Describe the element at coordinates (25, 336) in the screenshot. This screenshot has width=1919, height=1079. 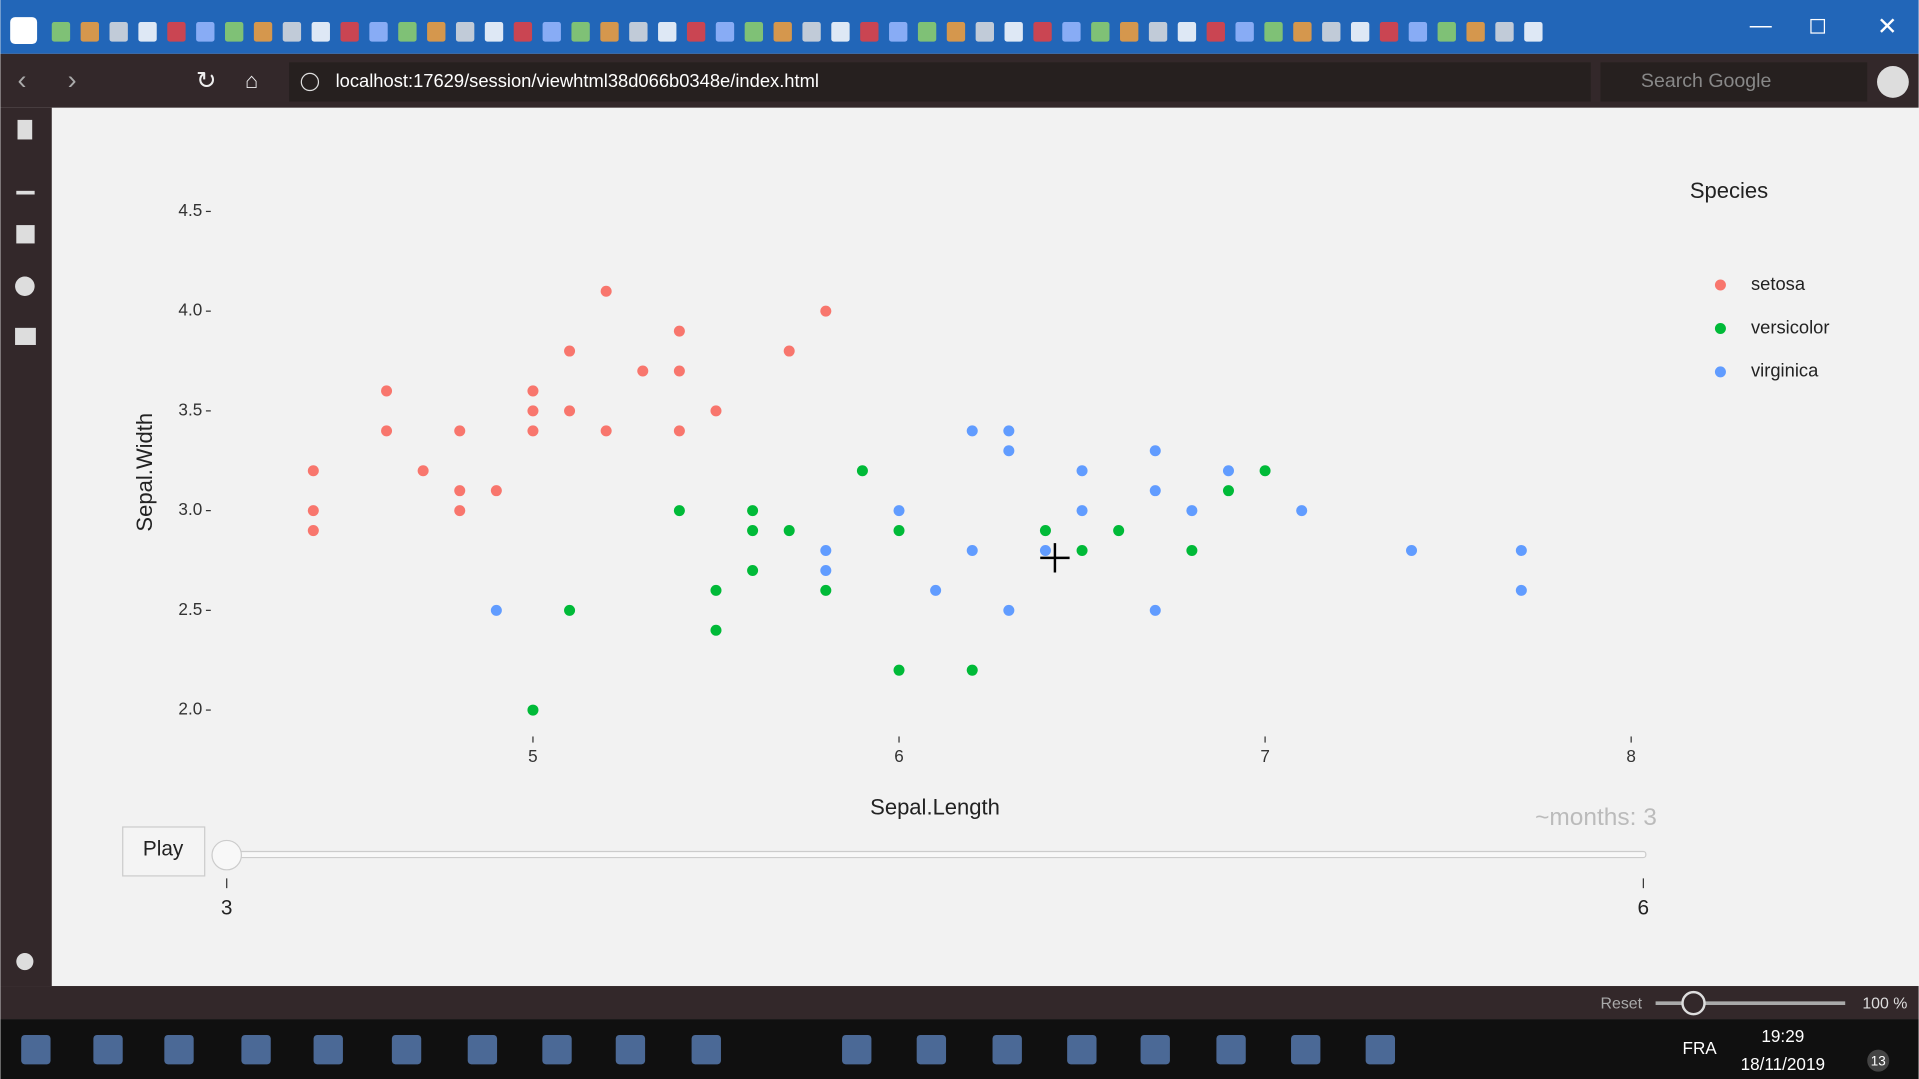
I see `window-icon` at that location.